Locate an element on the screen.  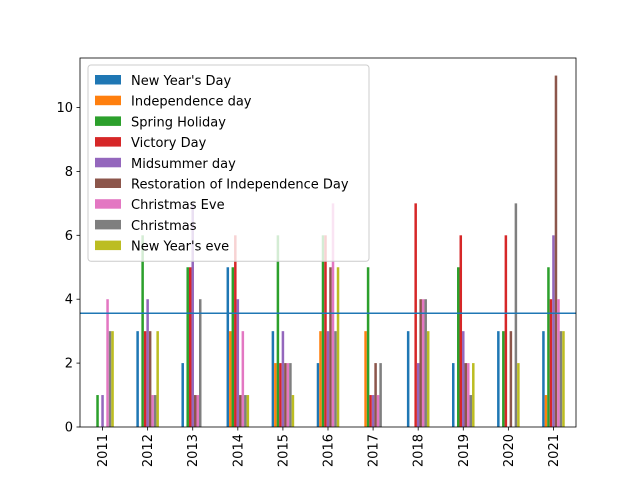
bar-independence-day-2015 is located at coordinates (275, 395).